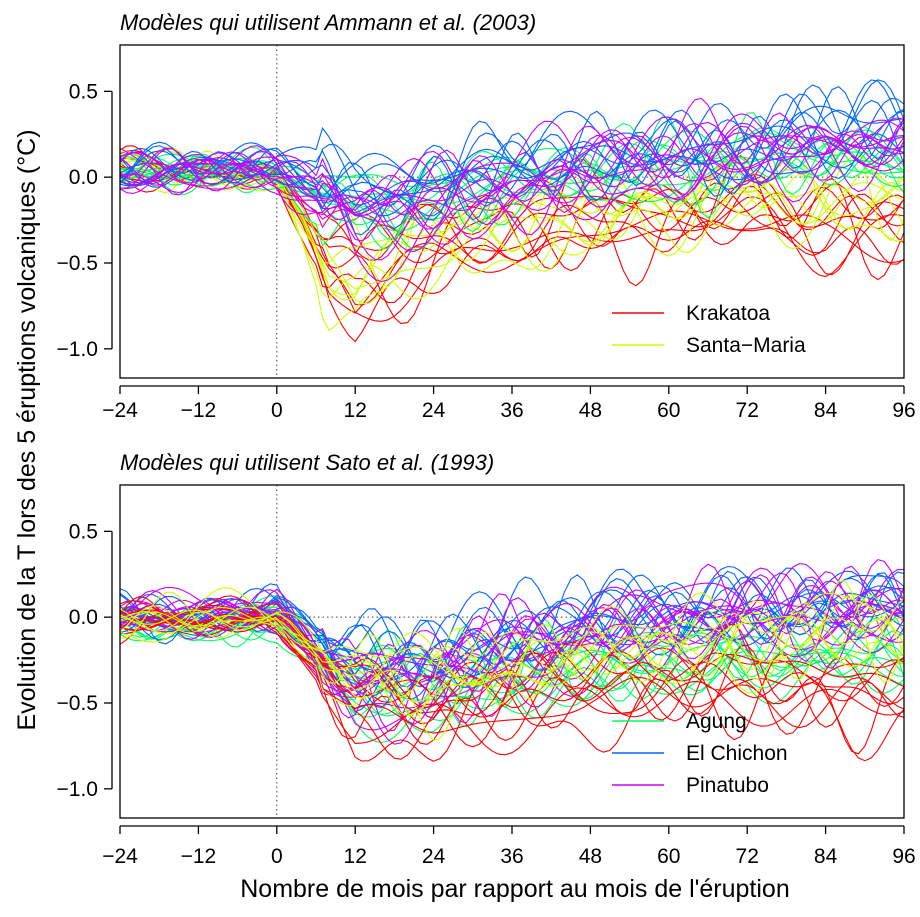 The height and width of the screenshot is (917, 920). I want to click on legend-label: El Chichon, so click(737, 753).